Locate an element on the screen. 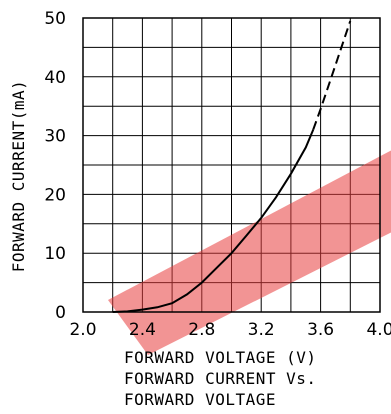 This screenshot has height=414, width=391. series-line-dashed is located at coordinates (332, 75).